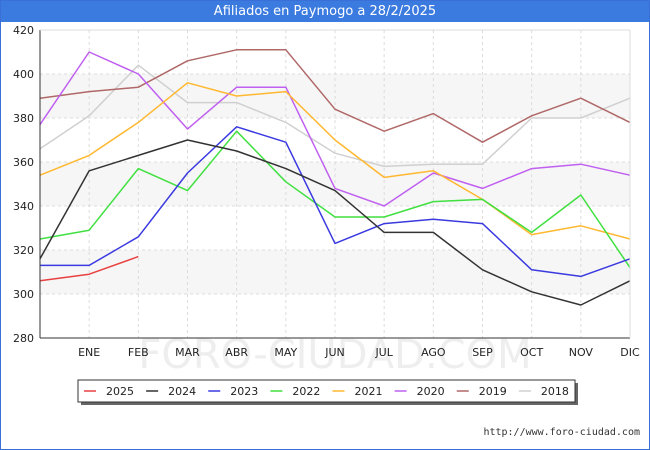 The height and width of the screenshot is (450, 650). What do you see at coordinates (561, 432) in the screenshot?
I see `source-url: http://www.foro-ciudad.com` at bounding box center [561, 432].